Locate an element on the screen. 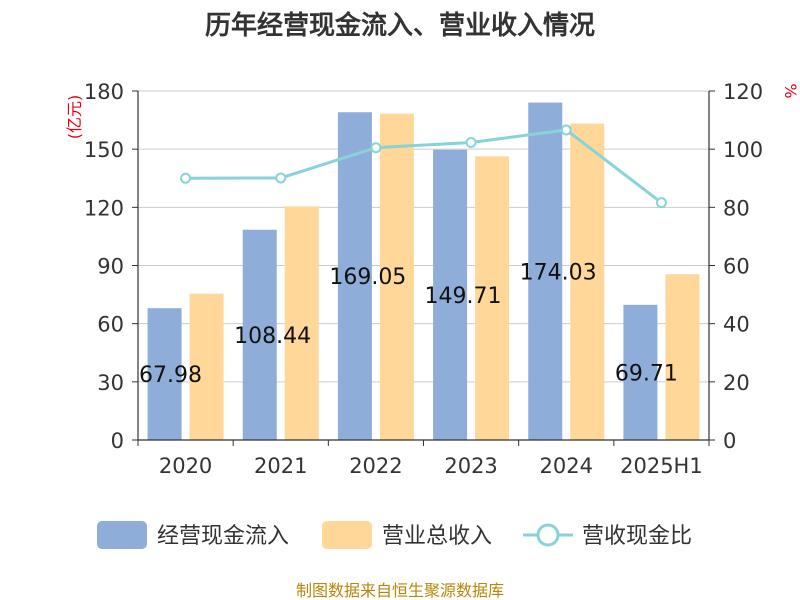  legend-label-ratio: 营收现金比 is located at coordinates (637, 536).